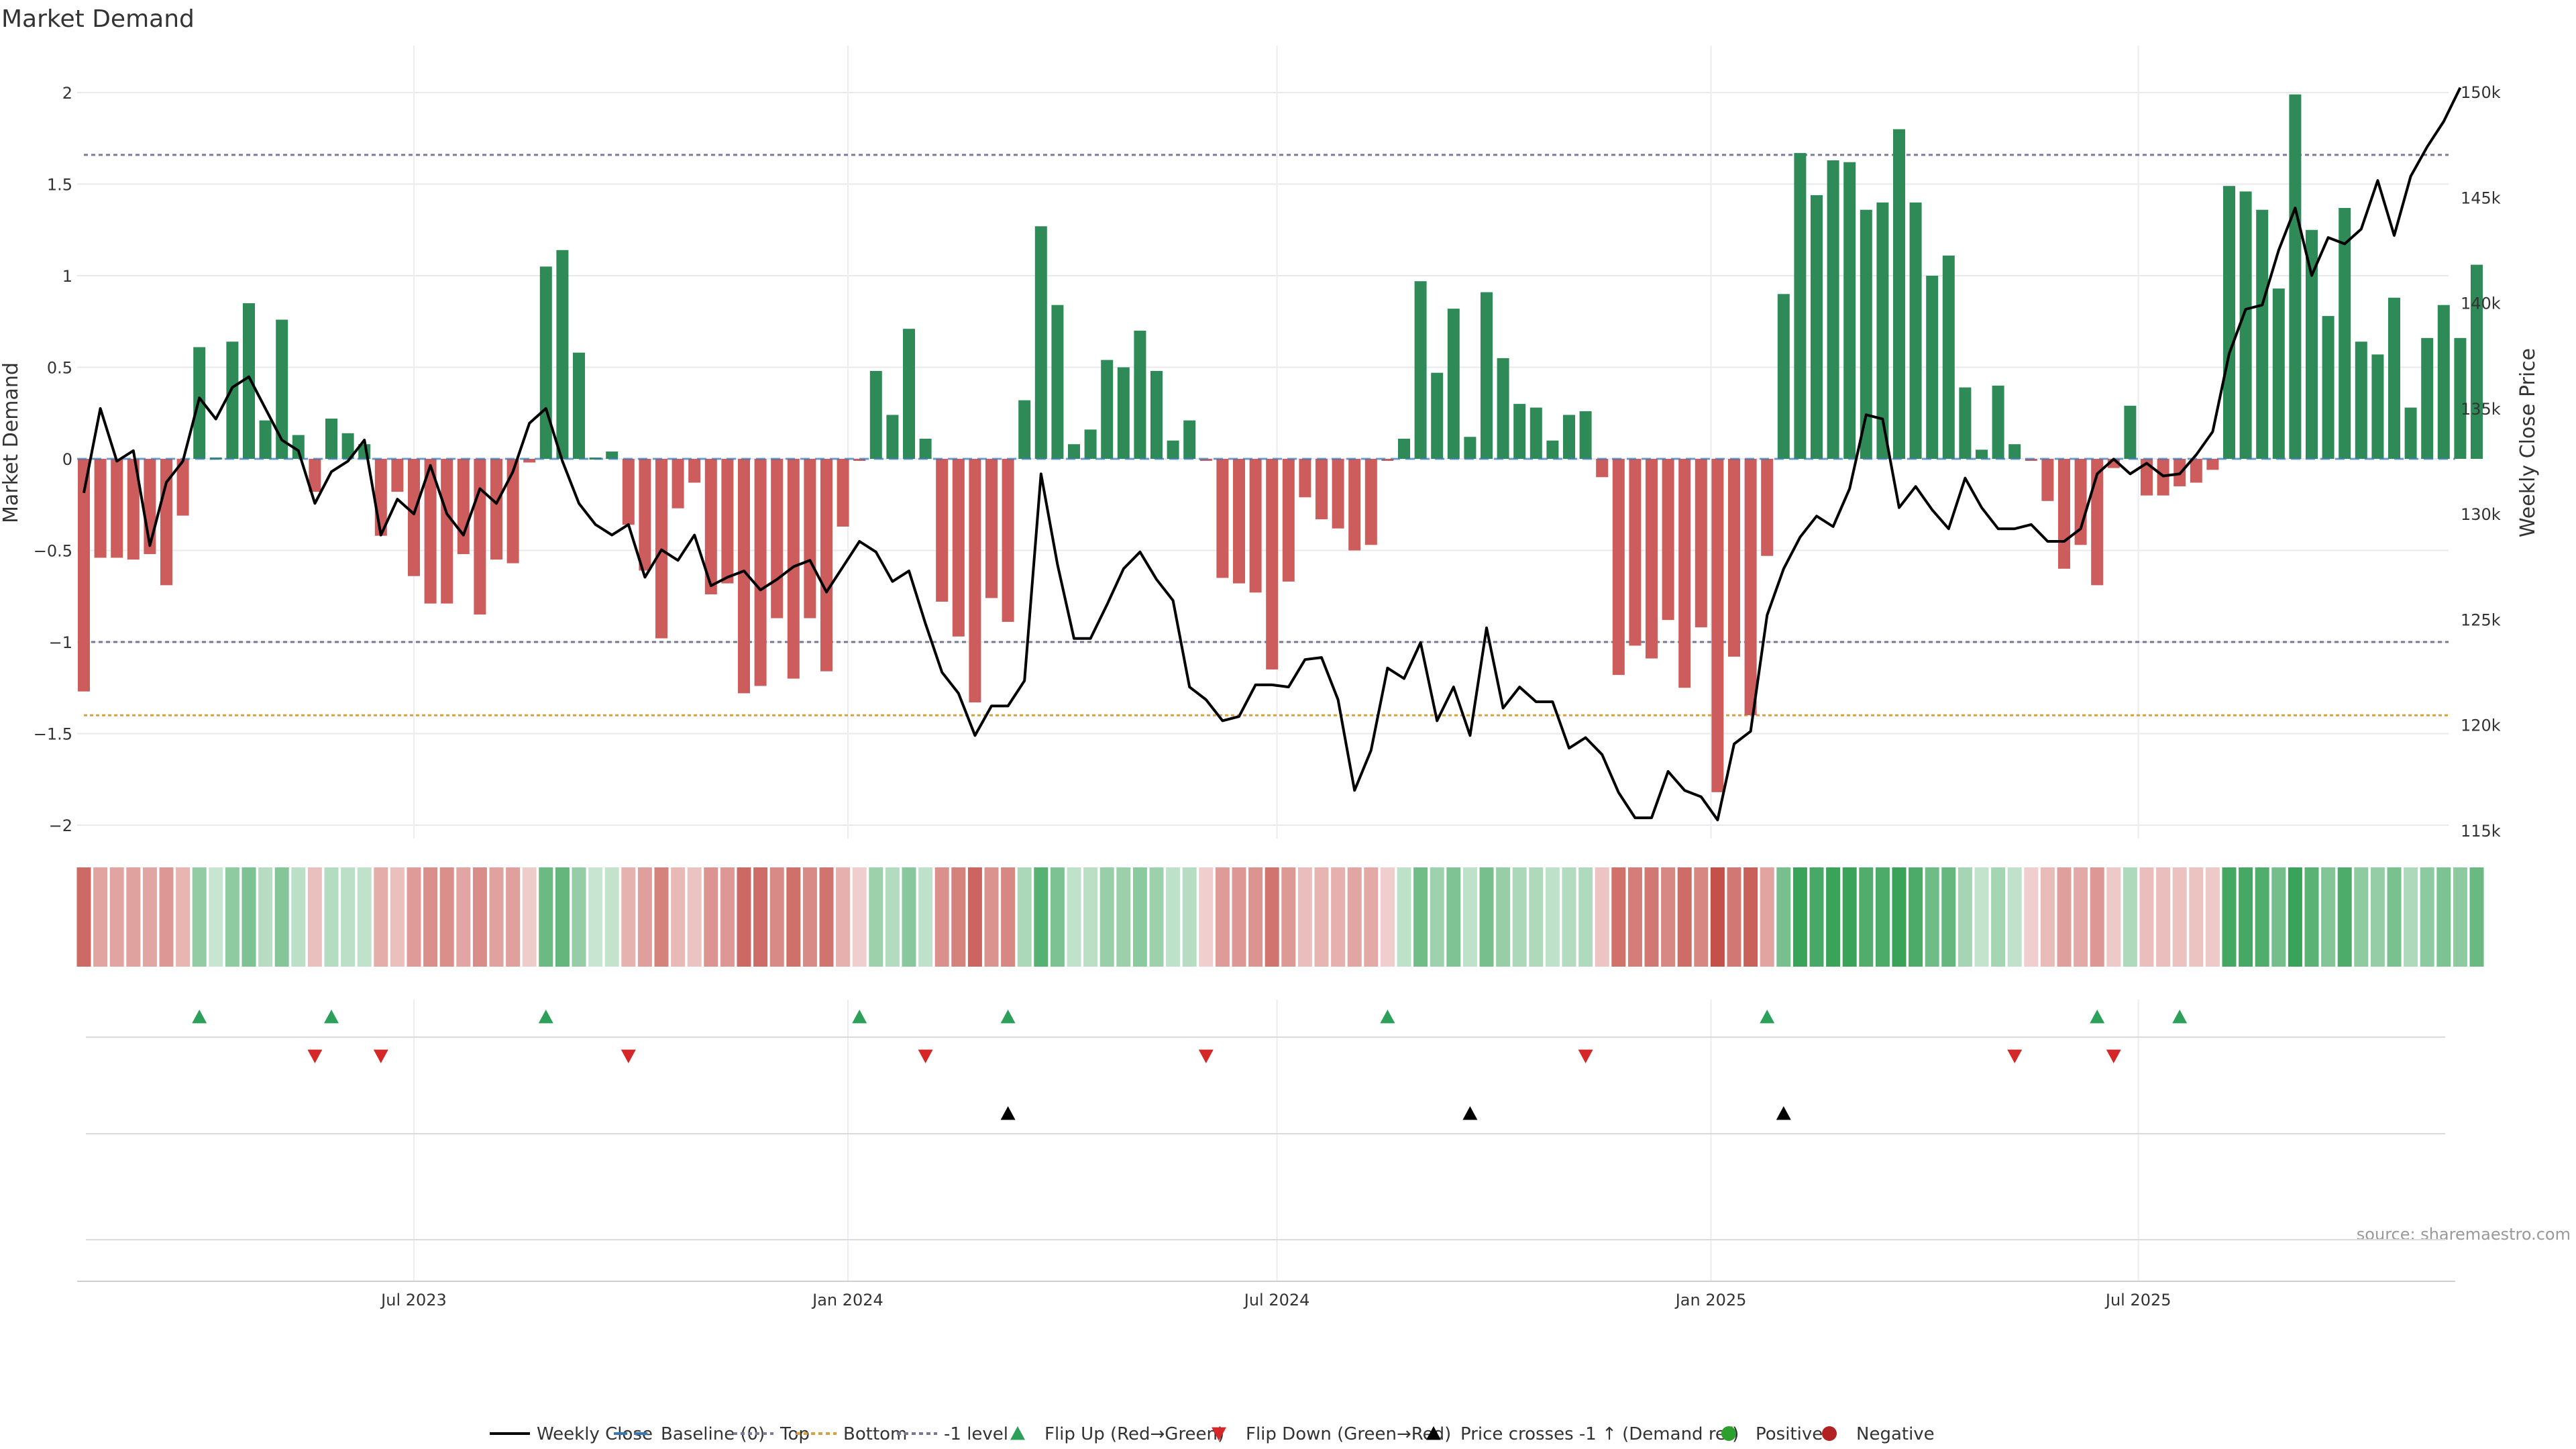 This screenshot has width=2576, height=1449. I want to click on legend-negative-swatch, so click(1829, 1433).